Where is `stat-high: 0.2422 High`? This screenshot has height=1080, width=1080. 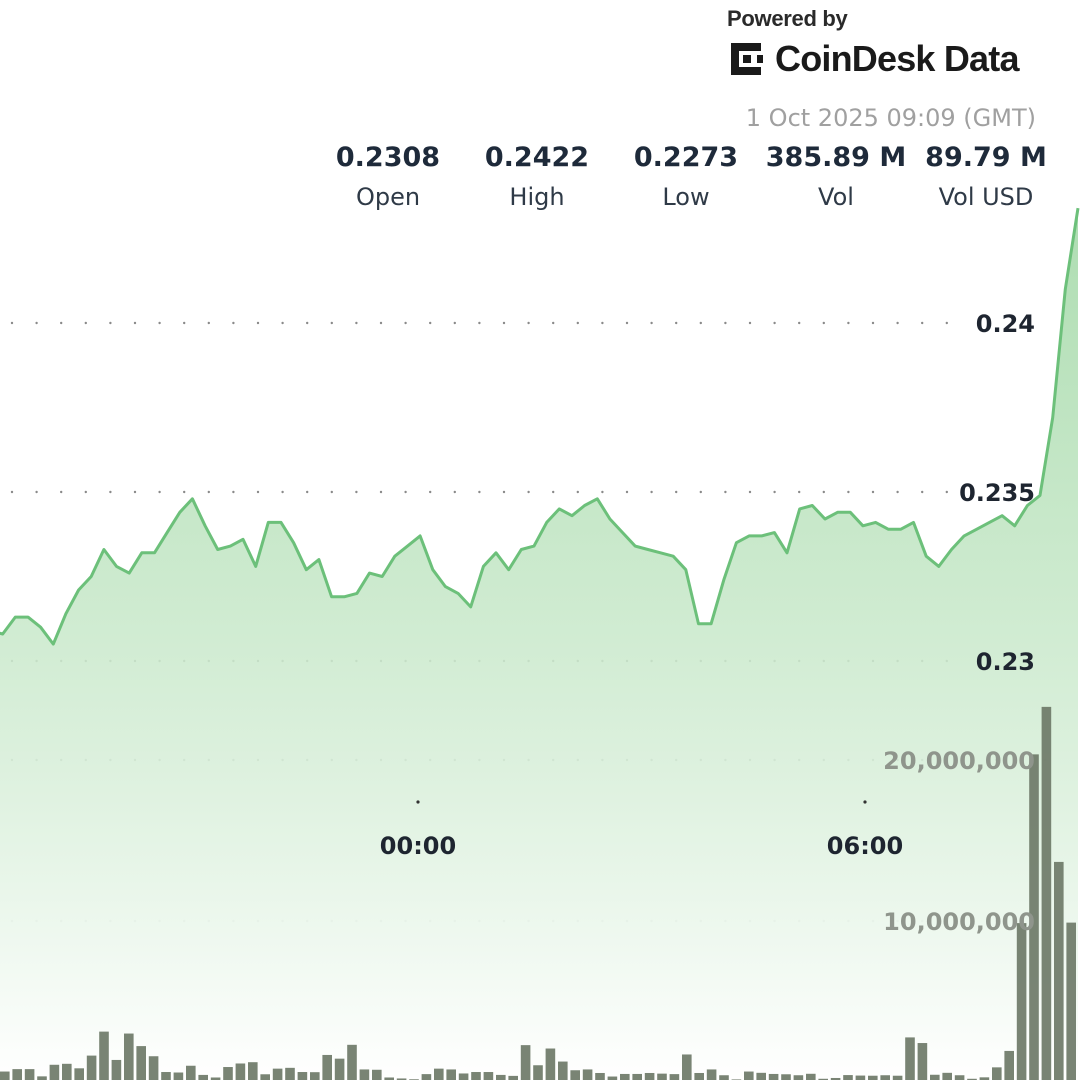
stat-high: 0.2422 High is located at coordinates (537, 176).